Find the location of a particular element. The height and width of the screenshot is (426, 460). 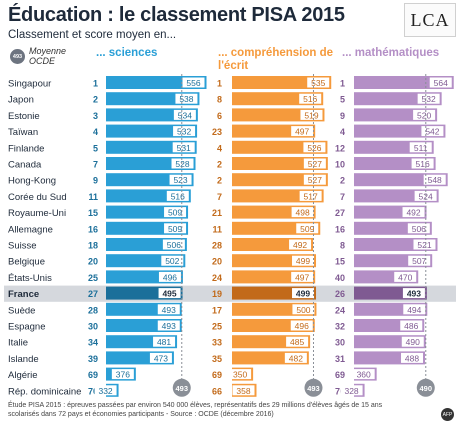

rank-label: 31 is located at coordinates (340, 359).